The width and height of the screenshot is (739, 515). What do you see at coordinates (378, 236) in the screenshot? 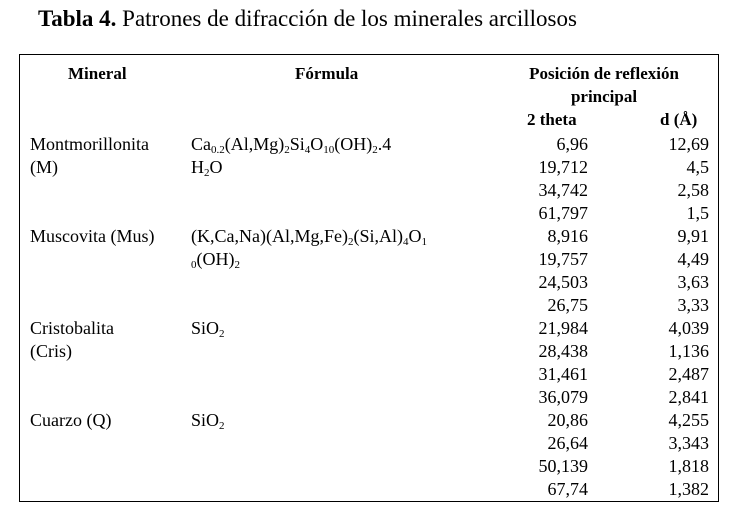
I see `formula-text: (Si,Al)` at bounding box center [378, 236].